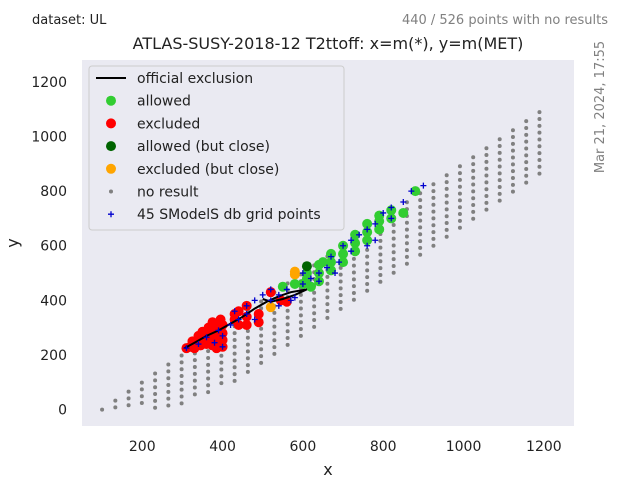 This screenshot has width=640, height=480. What do you see at coordinates (53, 356) in the screenshot?
I see `y-tick-label: 200` at bounding box center [53, 356].